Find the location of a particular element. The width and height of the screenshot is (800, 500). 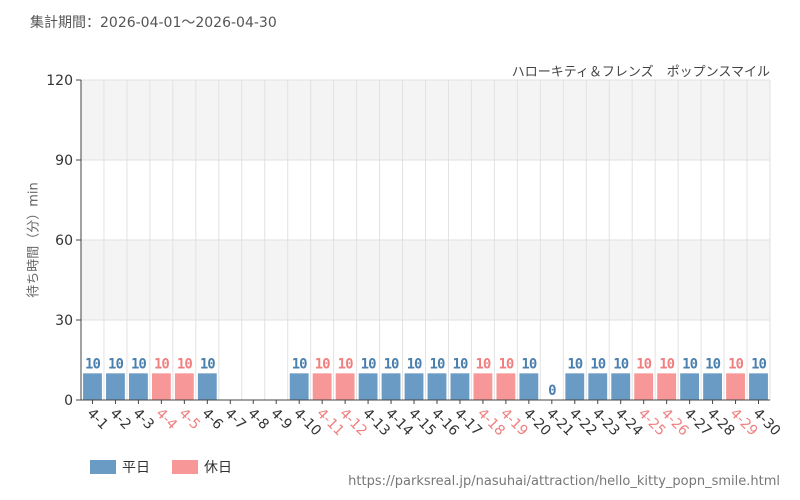

y-tick-label: 90 is located at coordinates (64, 161).